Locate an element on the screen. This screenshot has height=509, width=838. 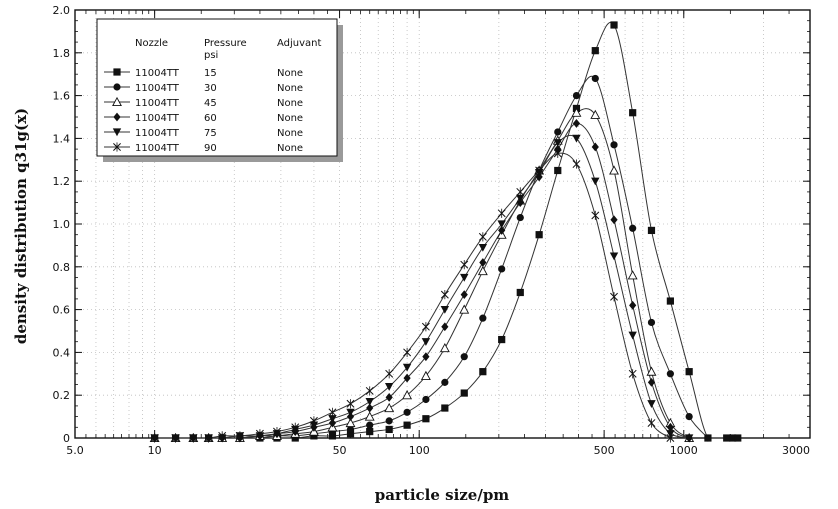
legend-pressure: 15 is located at coordinates (210, 73).